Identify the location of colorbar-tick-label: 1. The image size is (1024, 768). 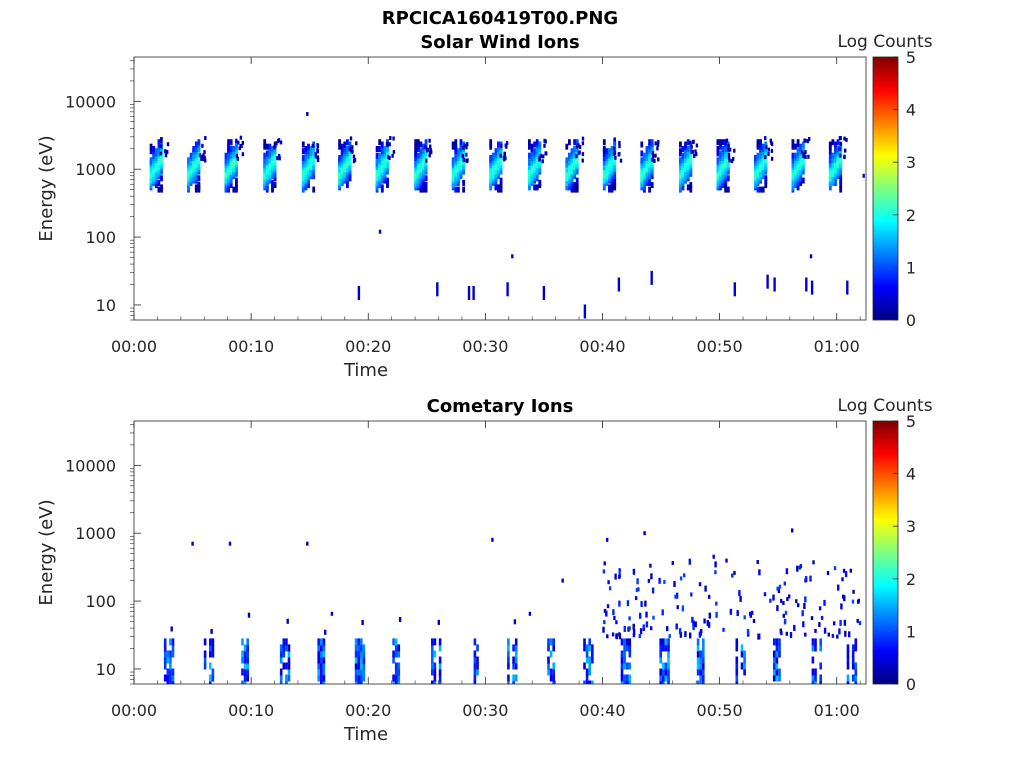
(911, 267).